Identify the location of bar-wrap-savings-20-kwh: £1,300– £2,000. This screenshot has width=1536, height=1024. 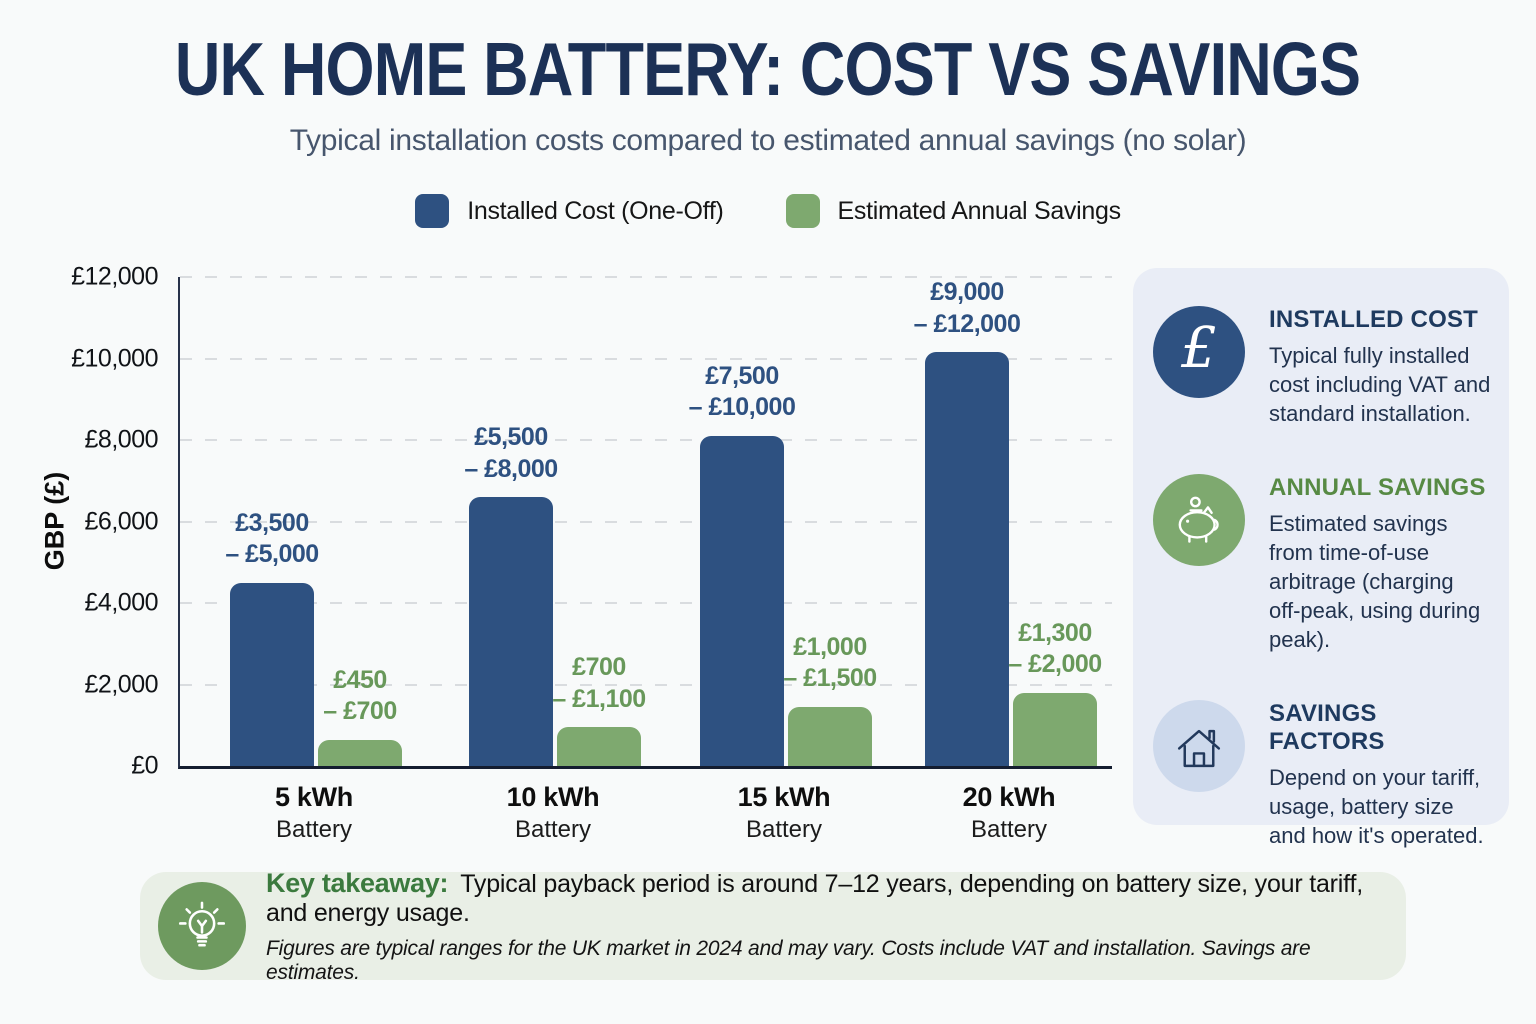
(1055, 521).